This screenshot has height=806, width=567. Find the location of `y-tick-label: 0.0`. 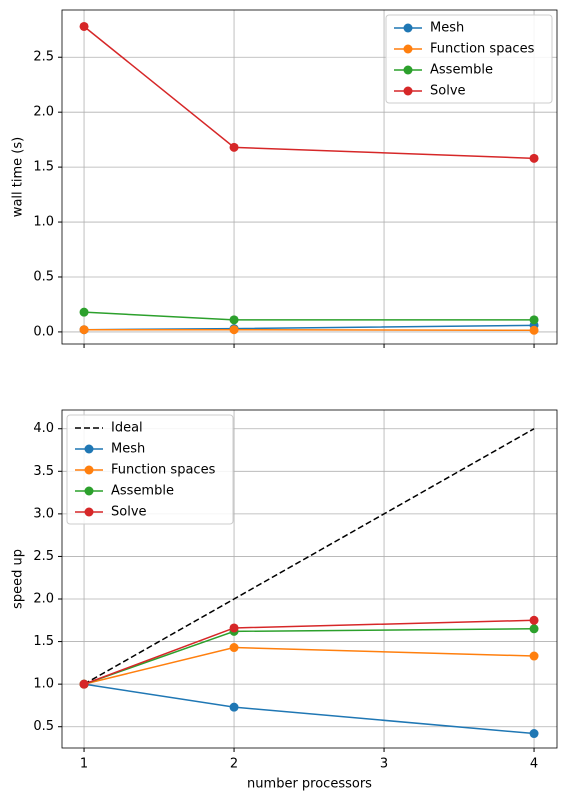

y-tick-label: 0.0 is located at coordinates (43, 331).